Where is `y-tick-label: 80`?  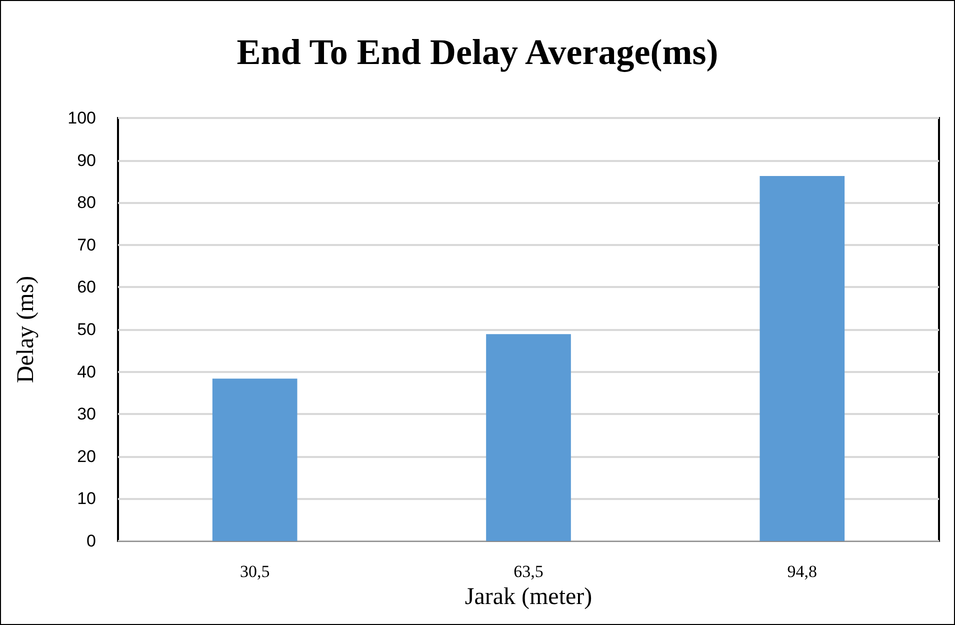 y-tick-label: 80 is located at coordinates (86, 202).